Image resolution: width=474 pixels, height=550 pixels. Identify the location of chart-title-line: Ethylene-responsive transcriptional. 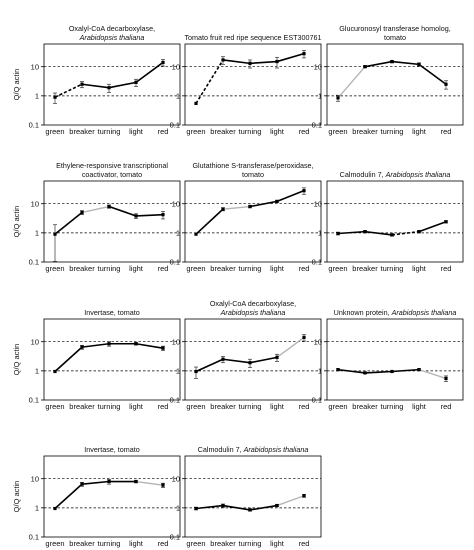
(112, 165).